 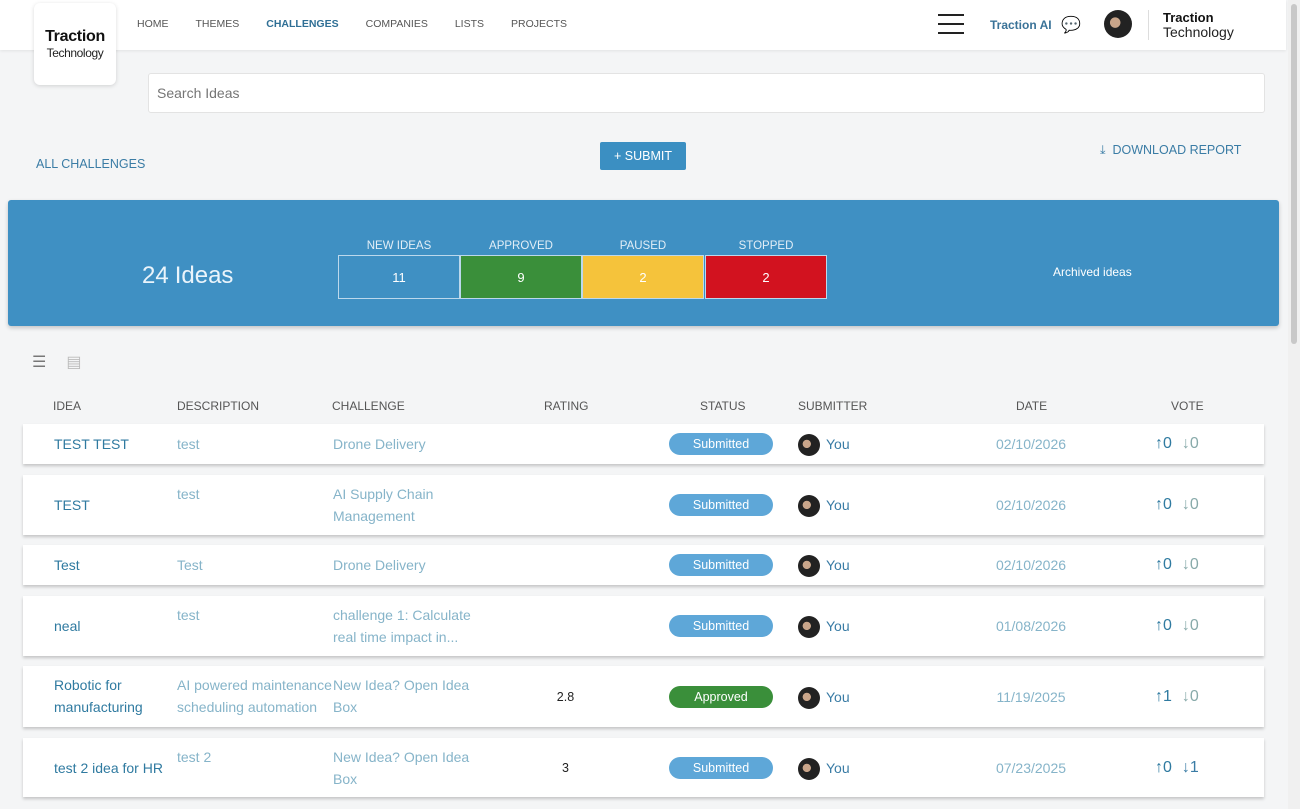 I want to click on card-view-icon: ▤, so click(x=74, y=362).